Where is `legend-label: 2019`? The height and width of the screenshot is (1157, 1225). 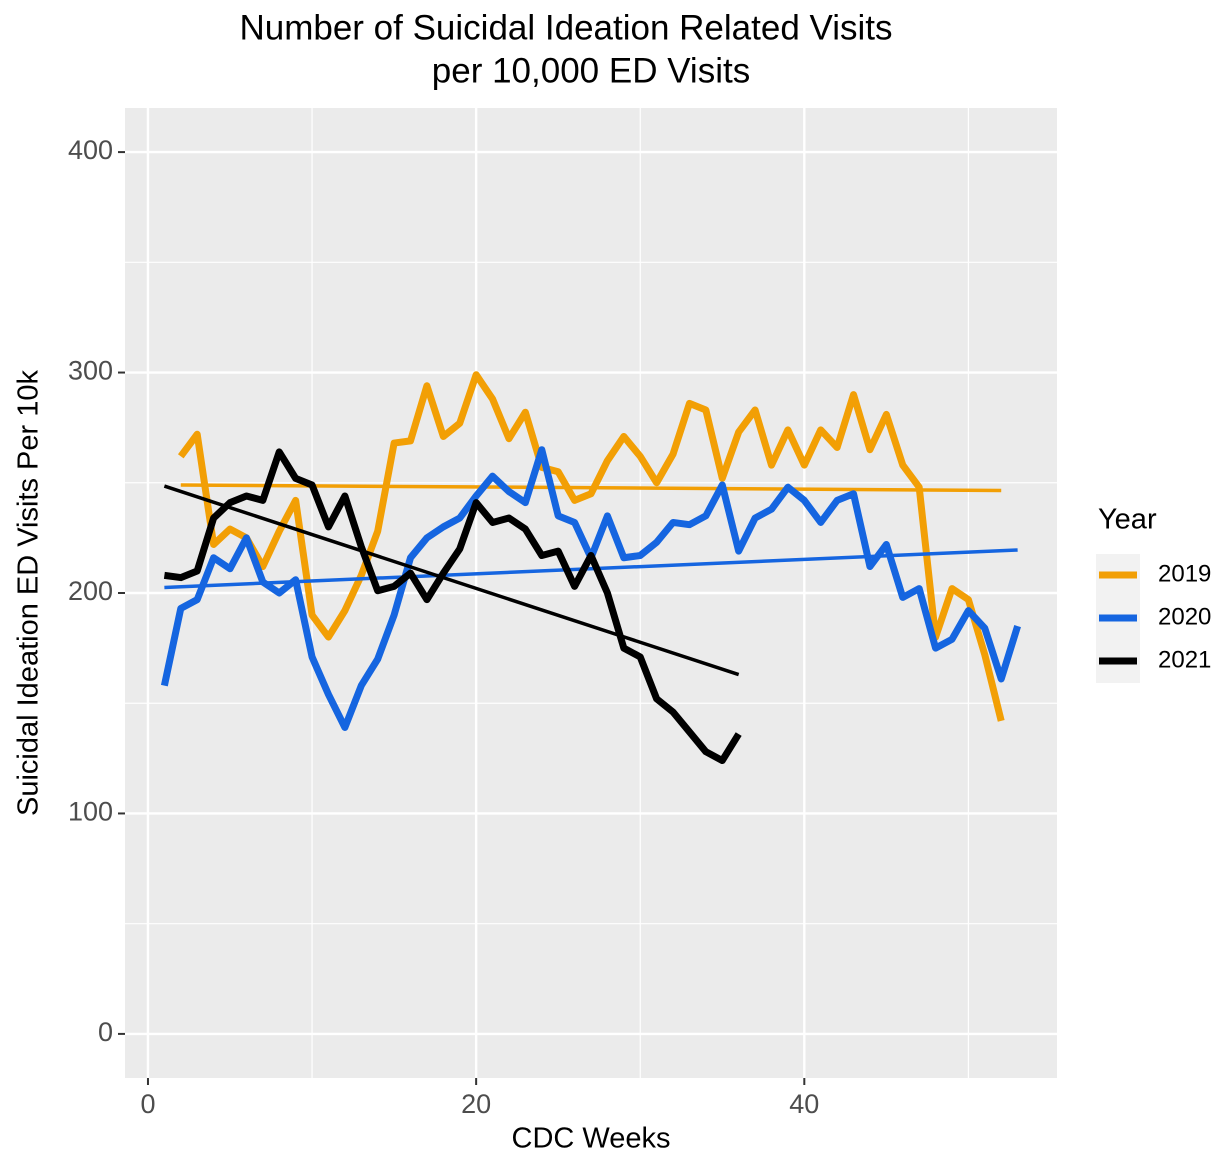
legend-label: 2019 is located at coordinates (1184, 573).